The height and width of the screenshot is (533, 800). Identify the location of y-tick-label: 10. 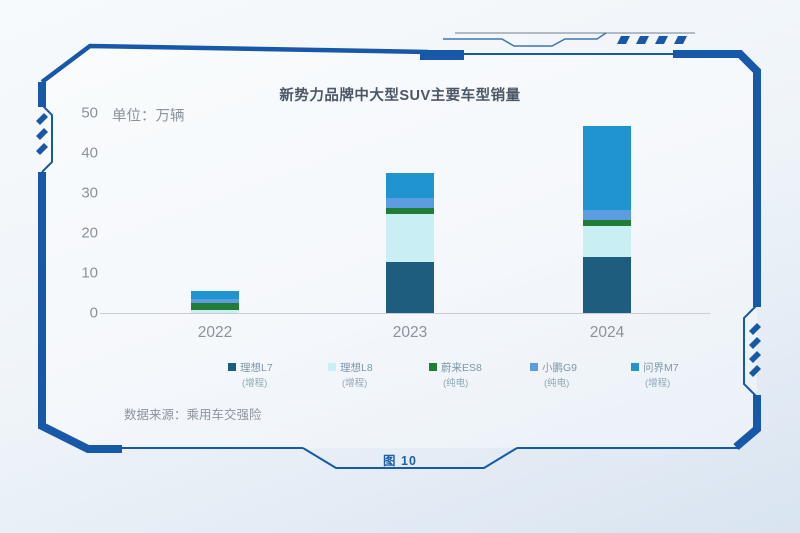
(89, 273).